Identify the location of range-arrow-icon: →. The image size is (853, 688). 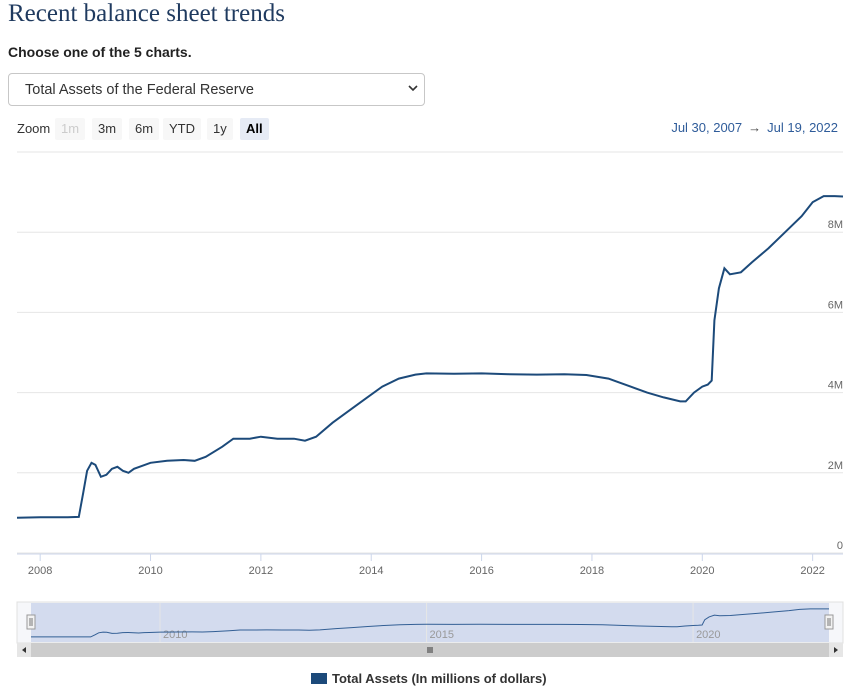
(755, 127).